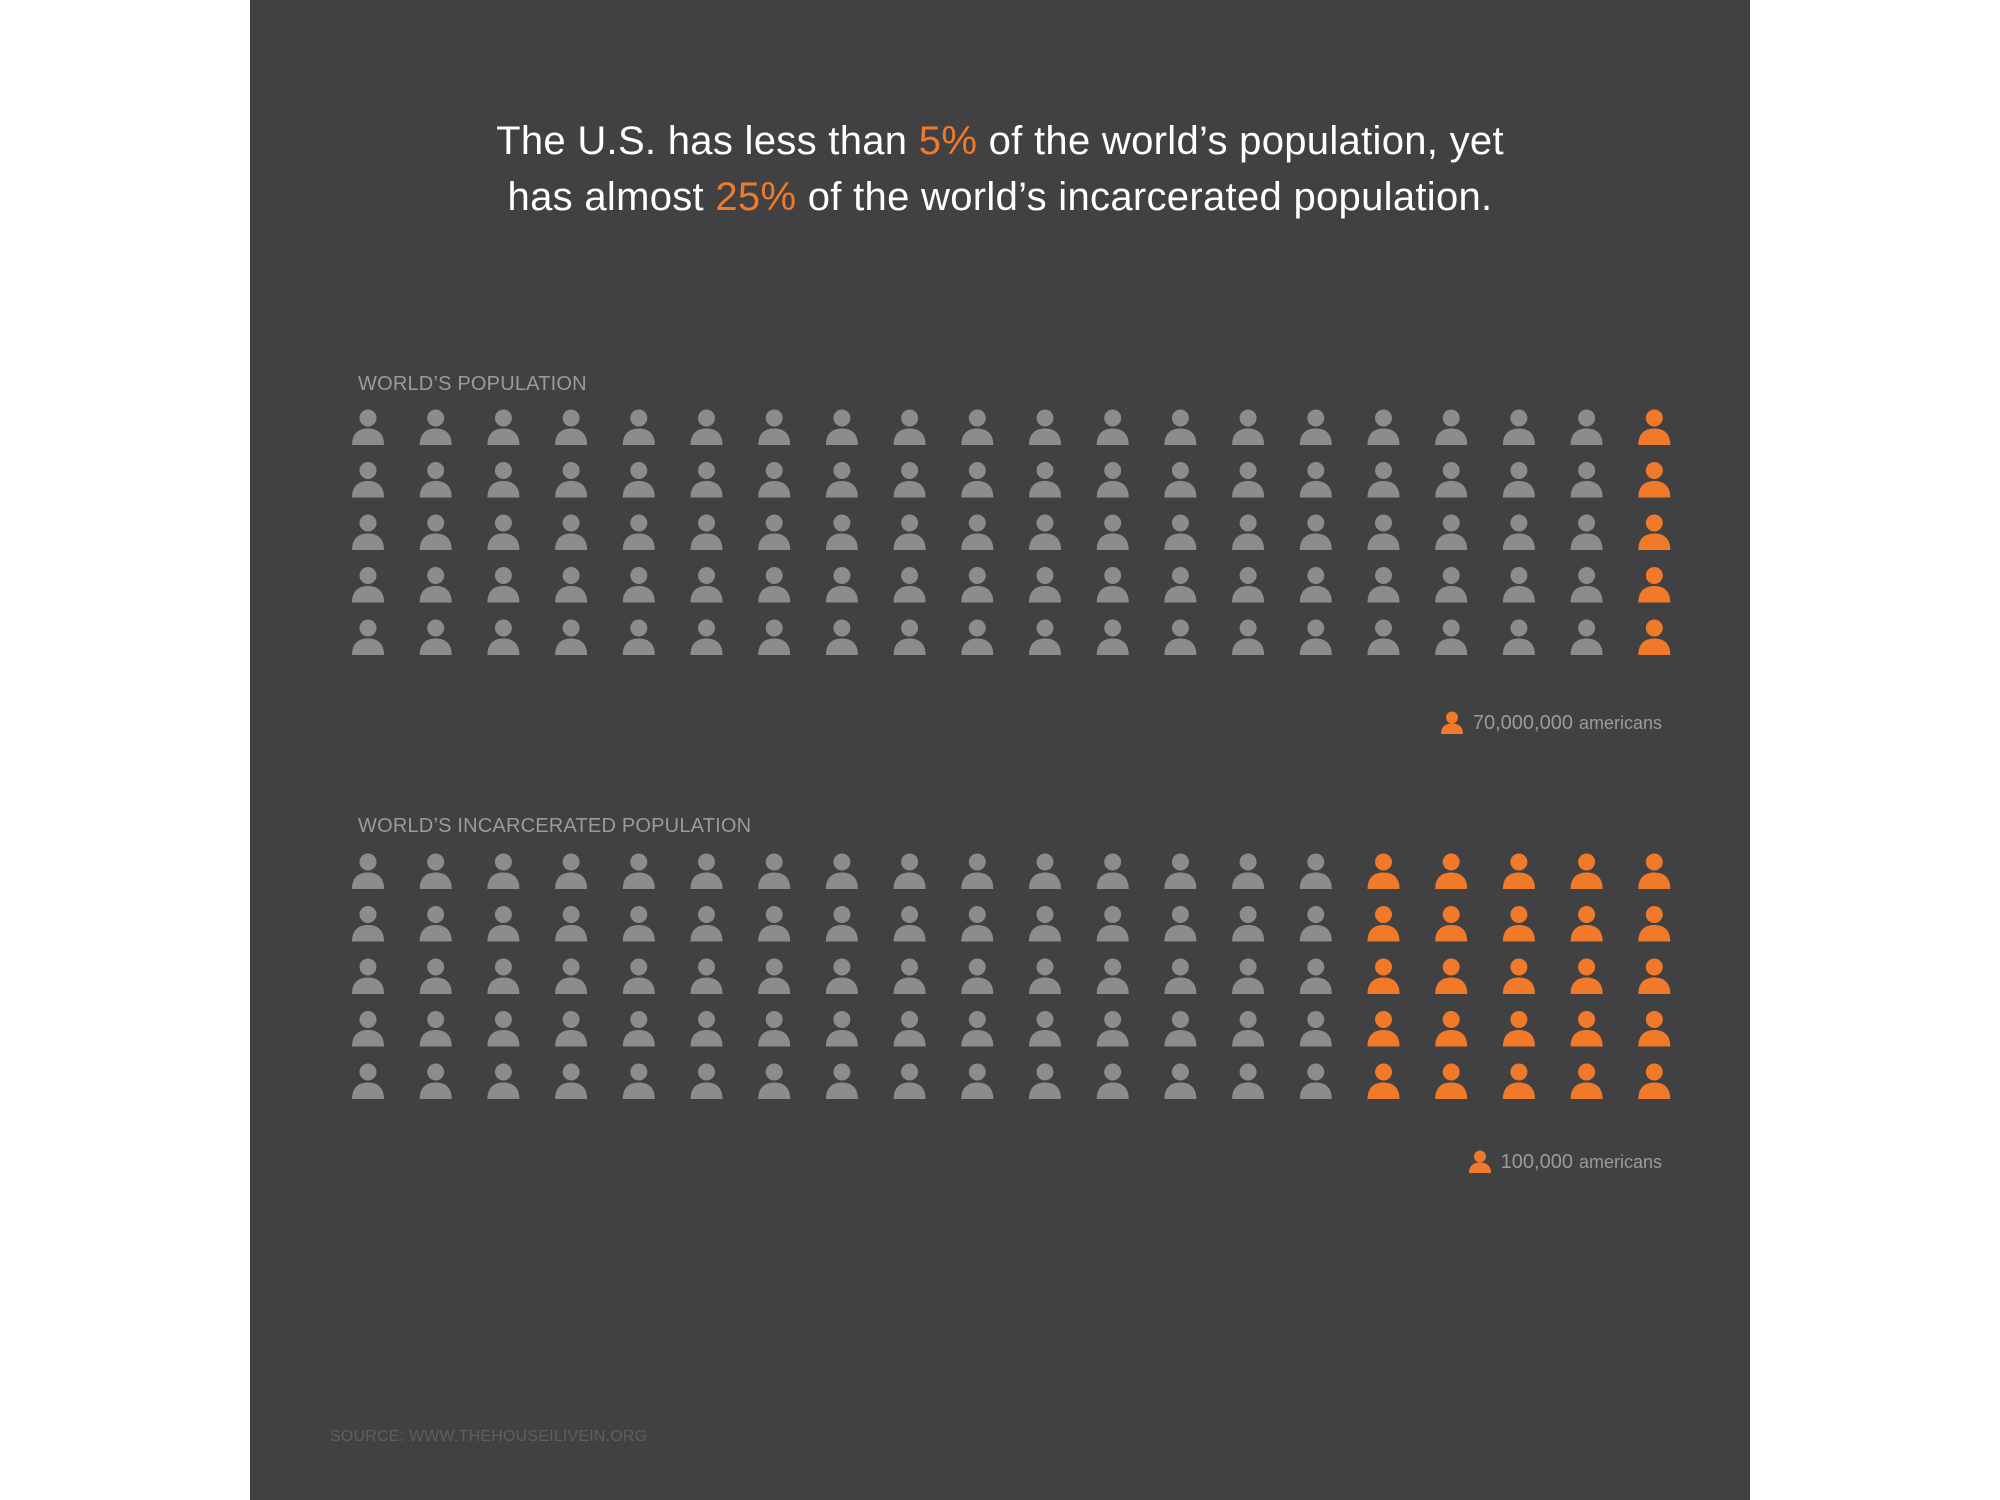  What do you see at coordinates (707, 141) in the screenshot?
I see `headline-text: The U.S. has less than` at bounding box center [707, 141].